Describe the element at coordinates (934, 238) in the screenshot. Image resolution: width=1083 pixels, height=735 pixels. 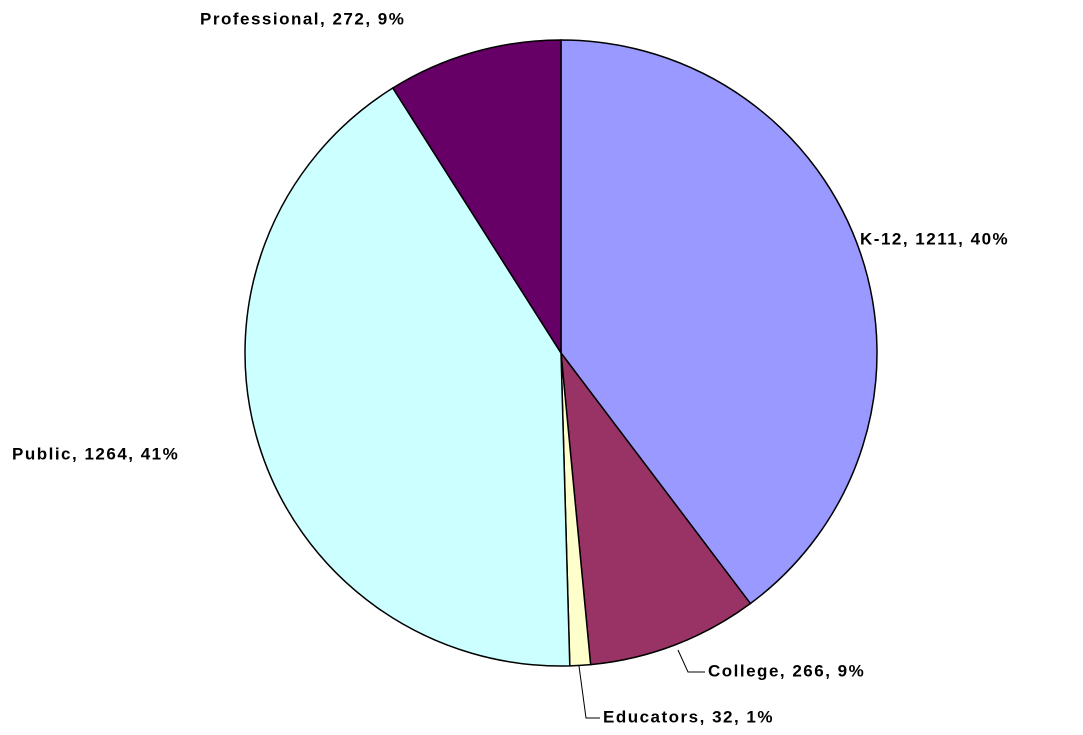
I see `data-label: K-12, 1211, 40%` at that location.